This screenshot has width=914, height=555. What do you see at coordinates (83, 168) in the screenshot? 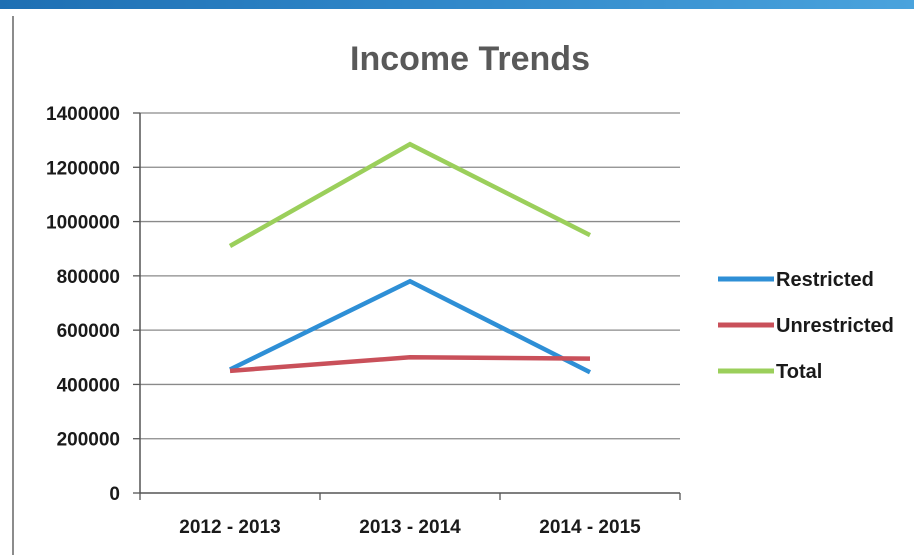
I see `y-tick-label: 1200000` at bounding box center [83, 168].